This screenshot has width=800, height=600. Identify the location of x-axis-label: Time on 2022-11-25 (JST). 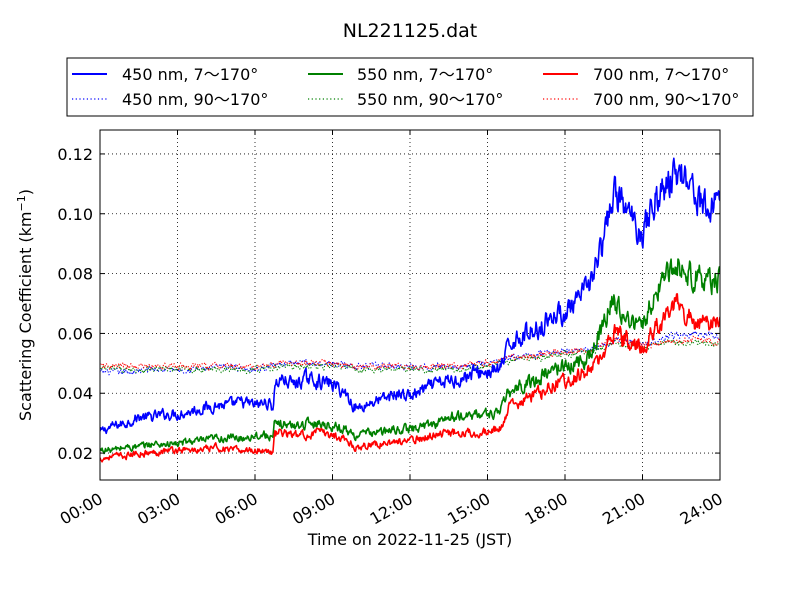
(409, 539).